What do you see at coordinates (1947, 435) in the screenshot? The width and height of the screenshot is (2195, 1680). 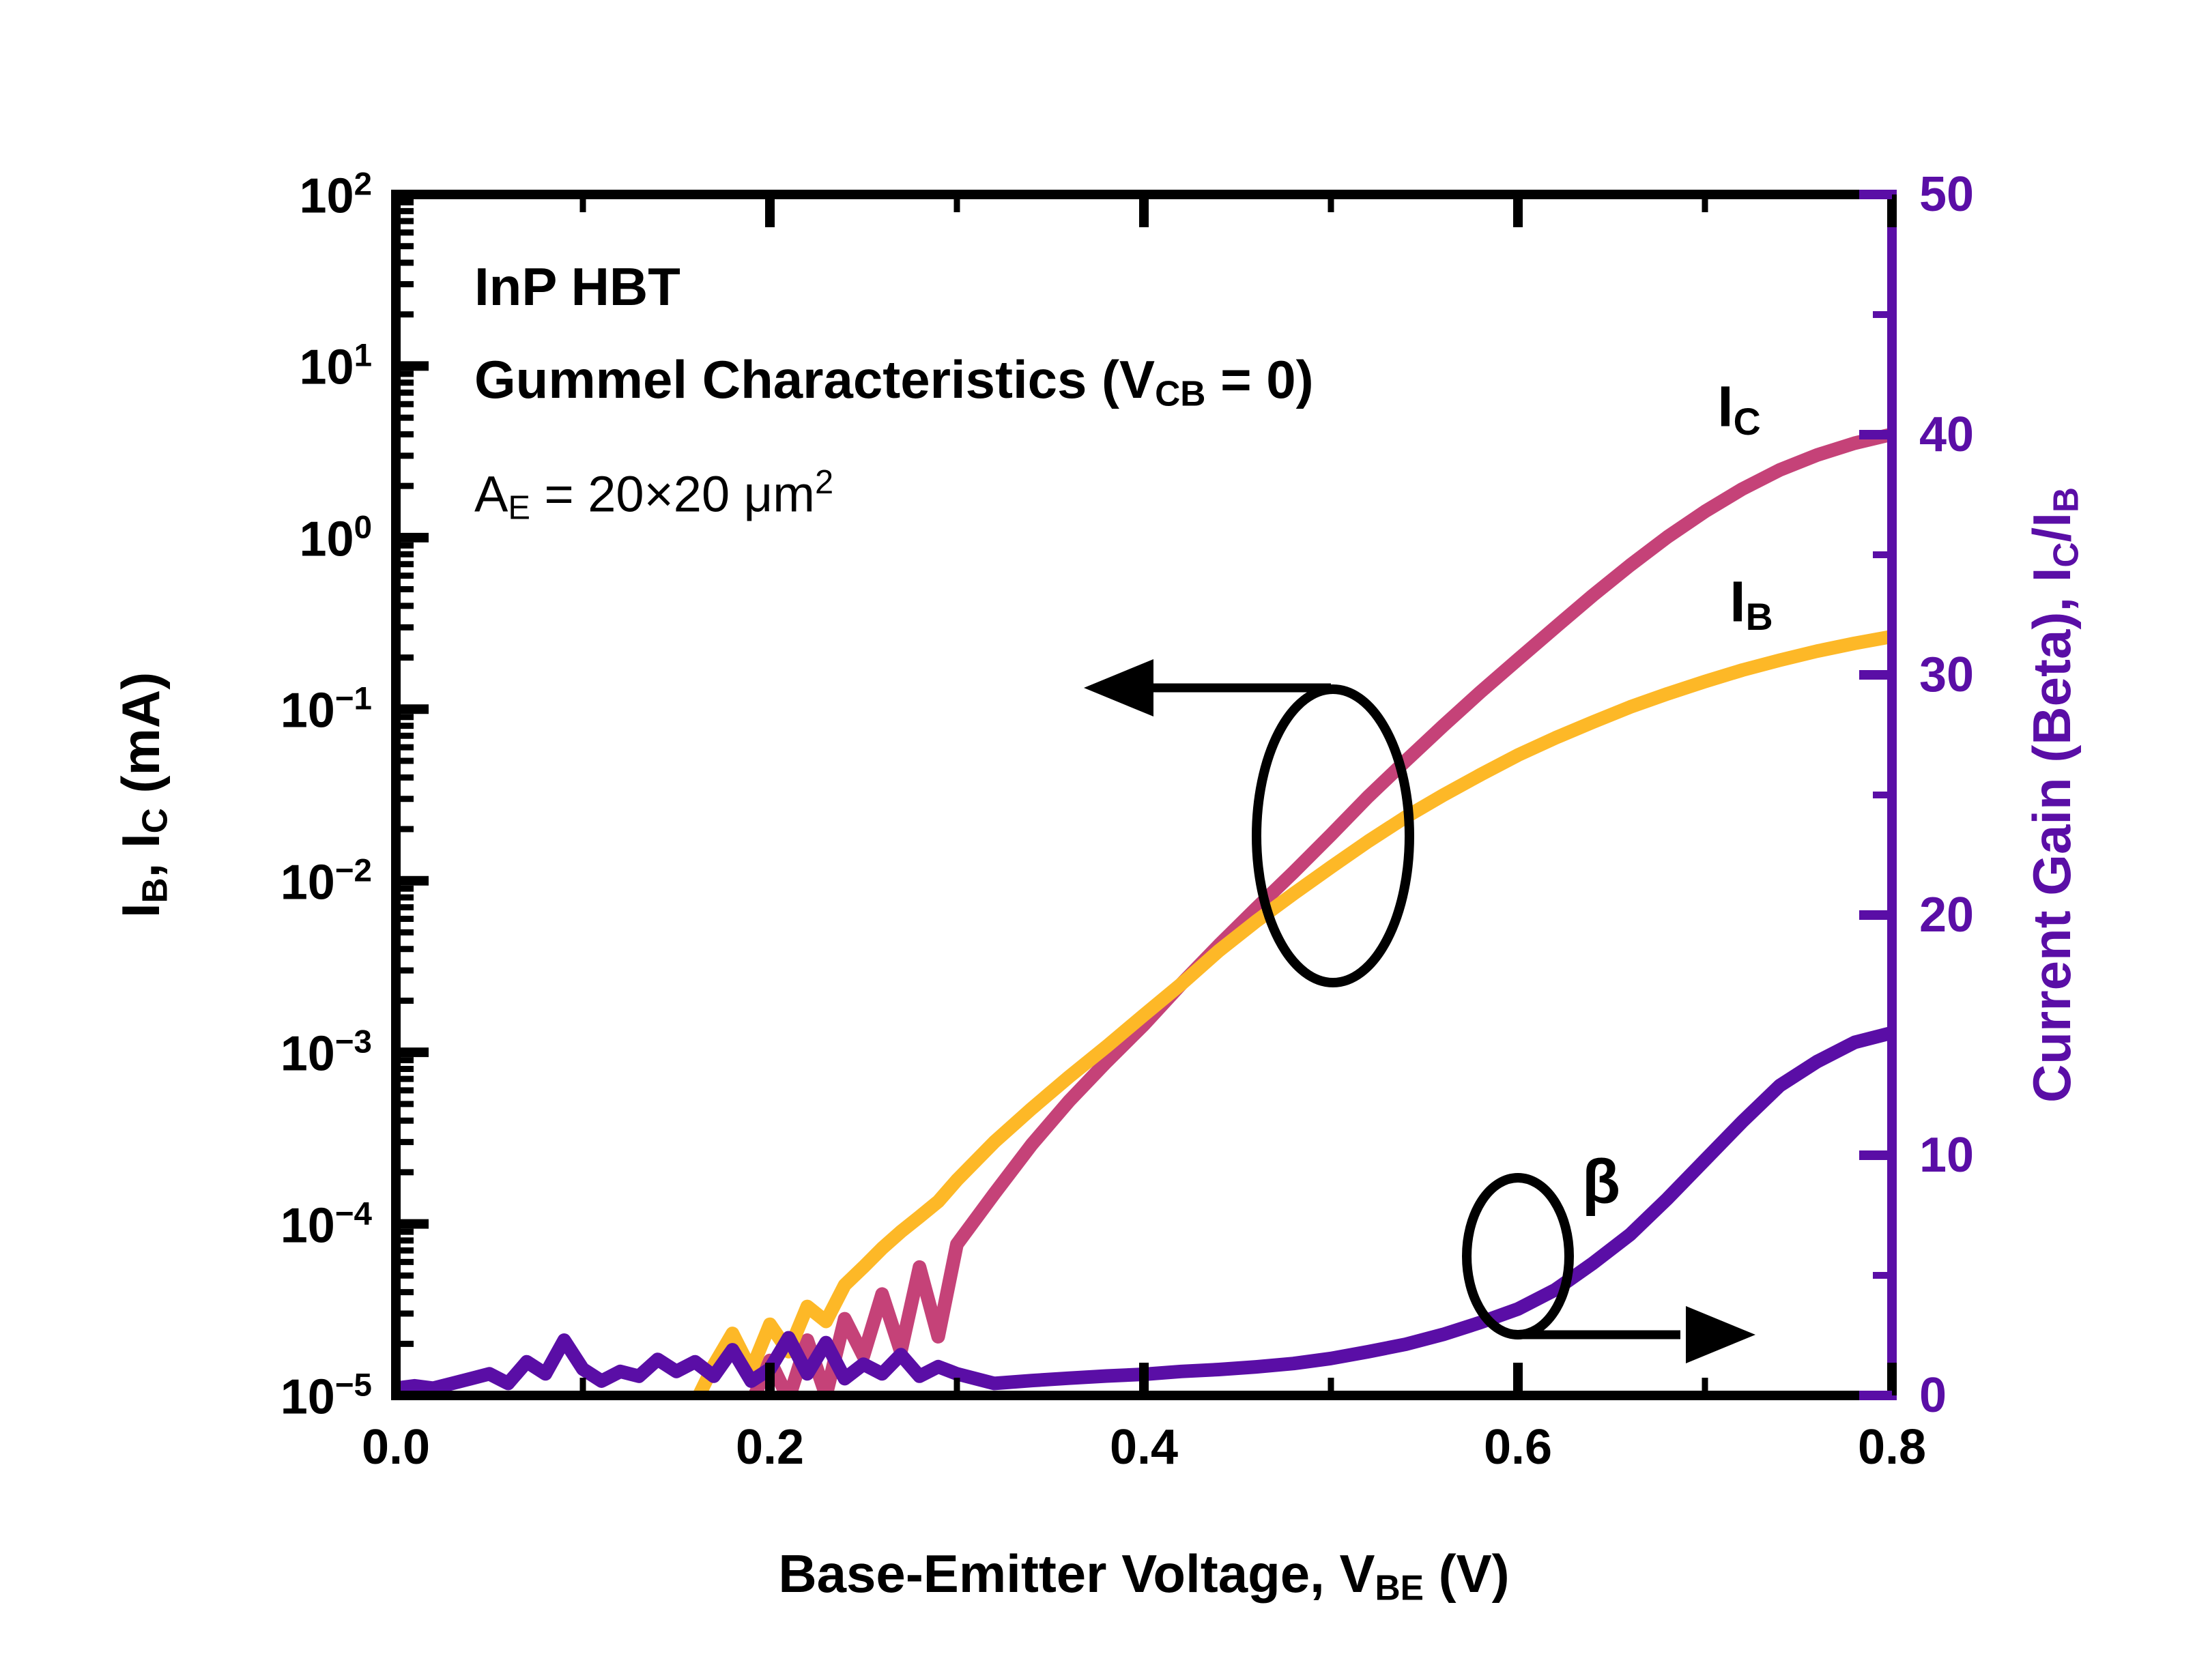 I see `y-right-tick-label: 40` at bounding box center [1947, 435].